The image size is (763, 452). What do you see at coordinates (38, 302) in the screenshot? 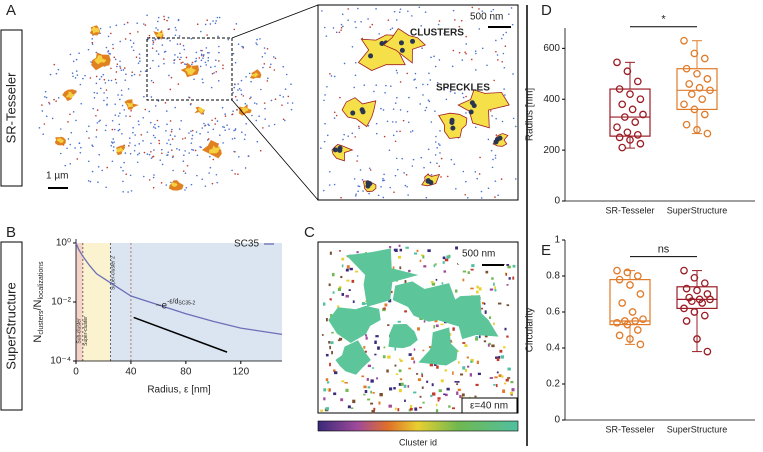
I see `y-axis-label: Nclusters/Nlocalizations` at bounding box center [38, 302].